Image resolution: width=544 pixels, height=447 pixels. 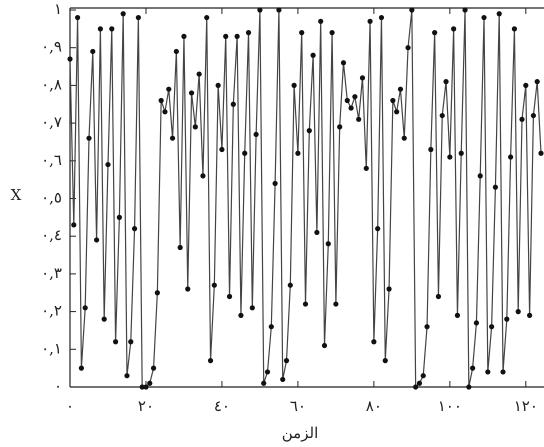 What do you see at coordinates (16, 195) in the screenshot?
I see `y-axis-label: X` at bounding box center [16, 195].